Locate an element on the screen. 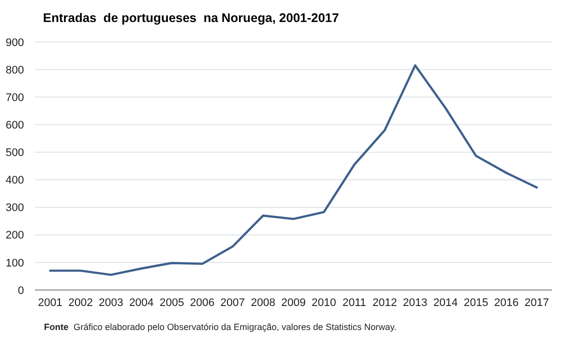 This screenshot has height=340, width=567. x-tick-label: 2015 is located at coordinates (476, 303).